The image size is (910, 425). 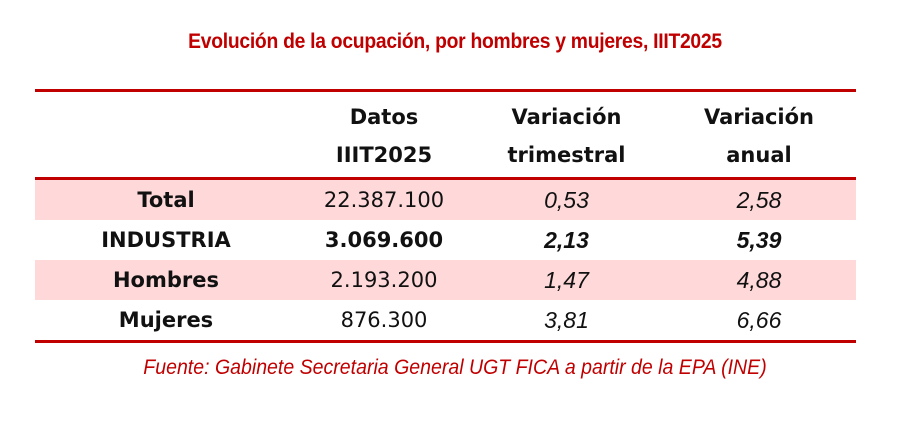 What do you see at coordinates (445, 341) in the screenshot?
I see `bottom-rule` at bounding box center [445, 341].